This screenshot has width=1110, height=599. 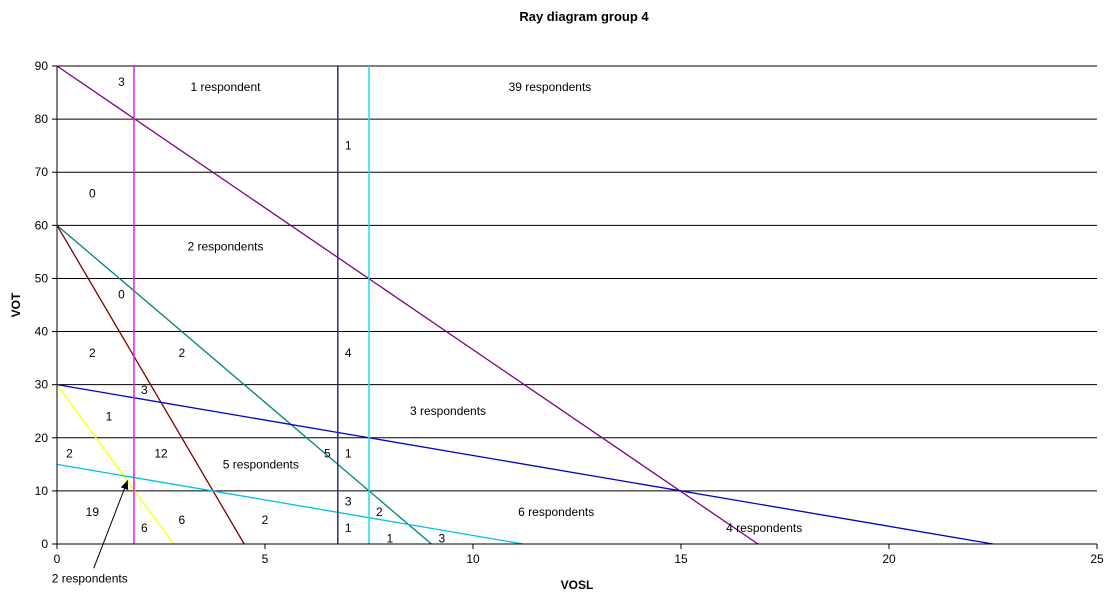 What do you see at coordinates (42, 385) in the screenshot?
I see `y-tick-label: 30` at bounding box center [42, 385].